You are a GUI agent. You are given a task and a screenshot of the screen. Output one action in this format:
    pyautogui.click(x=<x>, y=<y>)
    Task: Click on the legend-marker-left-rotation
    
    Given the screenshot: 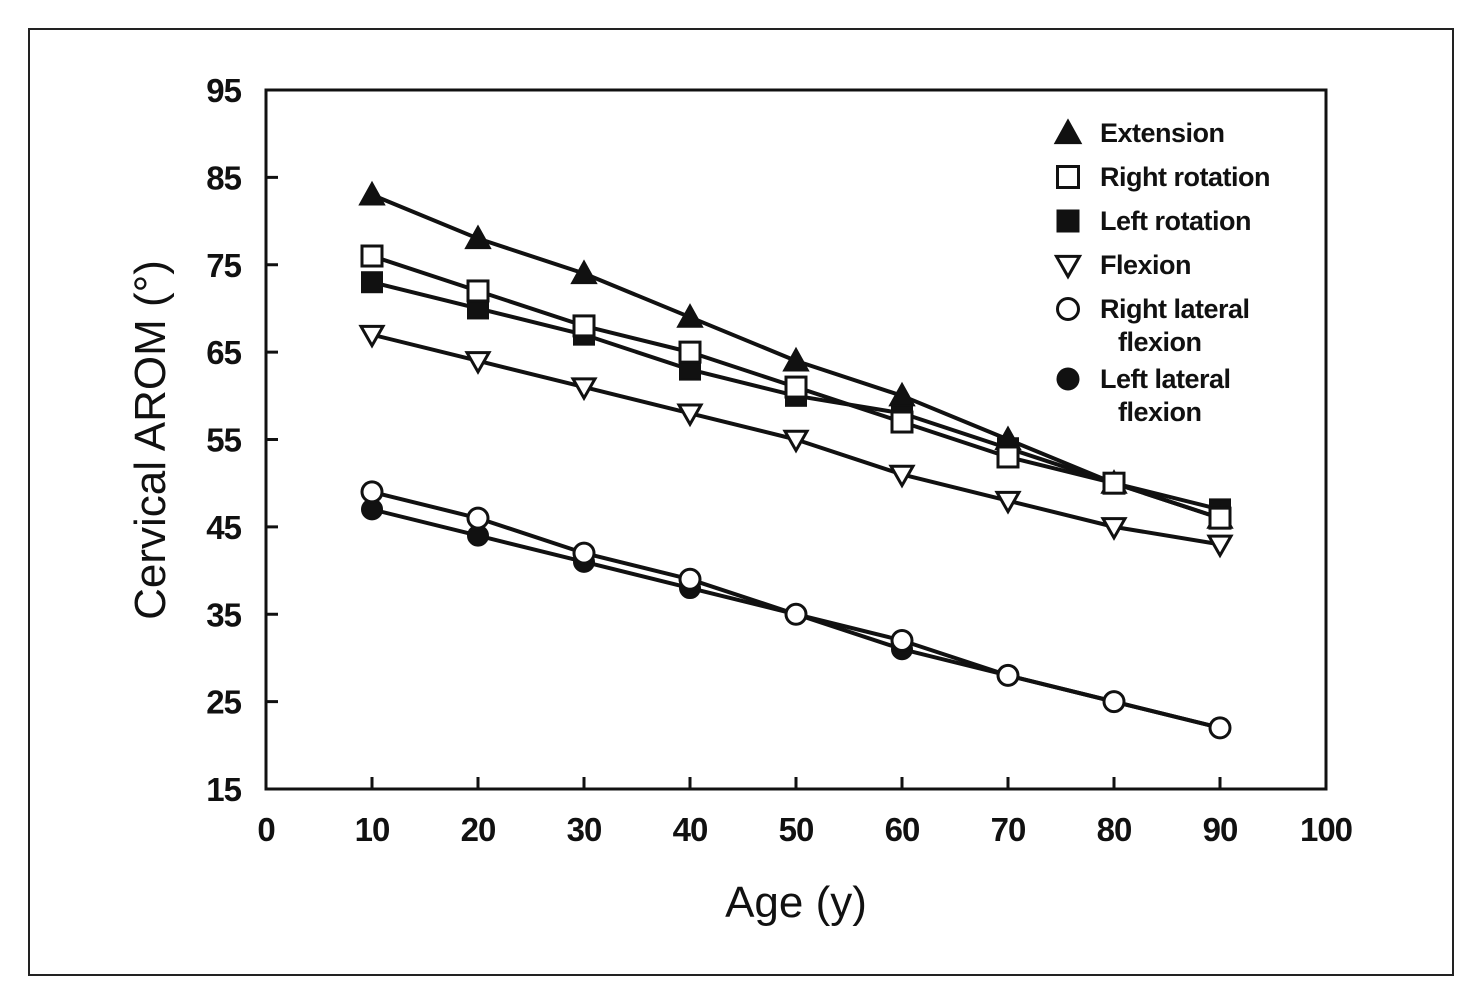 What is the action you would take?
    pyautogui.click(x=1068, y=221)
    